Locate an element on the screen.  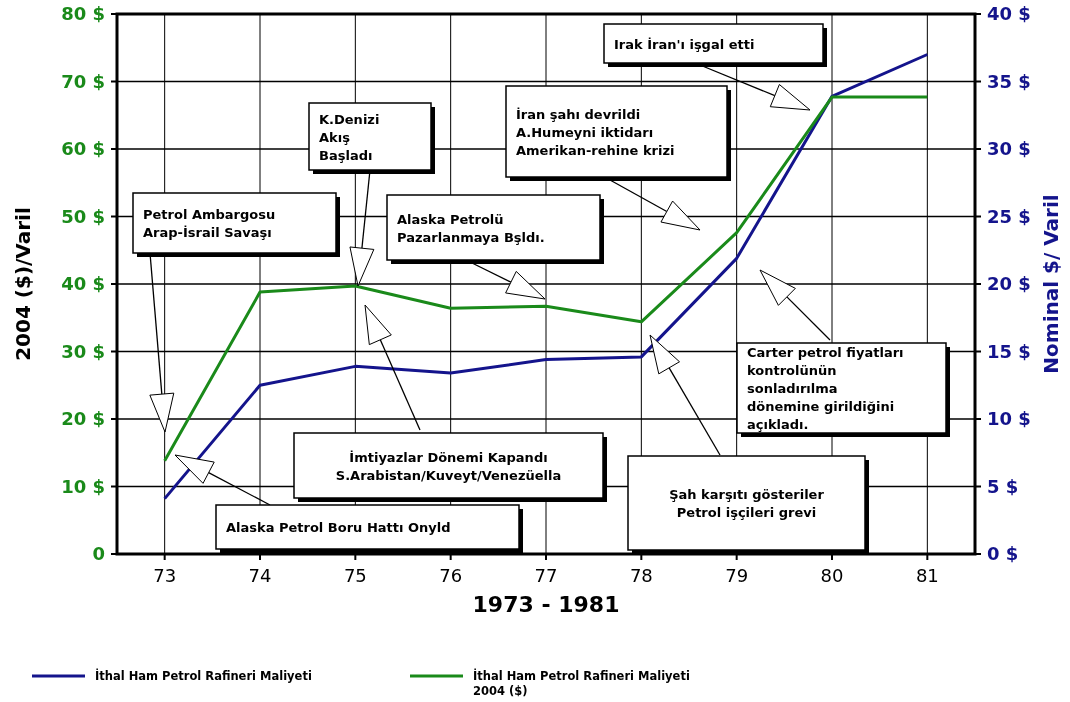
annotation: Şah karşıtı gösteriler Petrol işçileri grevi is located at coordinates (747, 503).